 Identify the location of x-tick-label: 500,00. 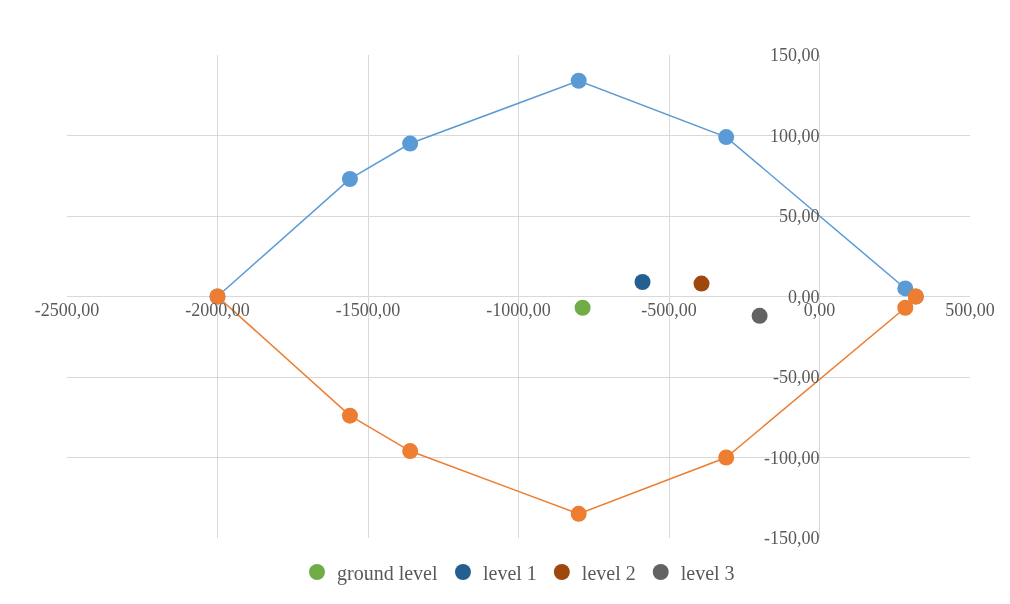
(970, 309).